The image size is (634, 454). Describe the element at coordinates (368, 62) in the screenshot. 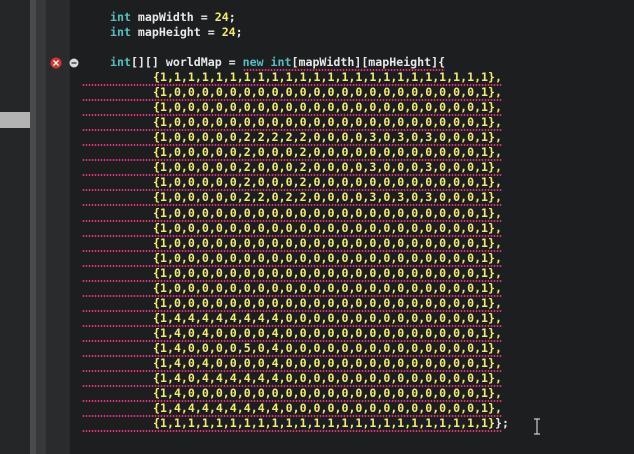

I see `code-token: [mapWidth][mapHeight]{` at that location.